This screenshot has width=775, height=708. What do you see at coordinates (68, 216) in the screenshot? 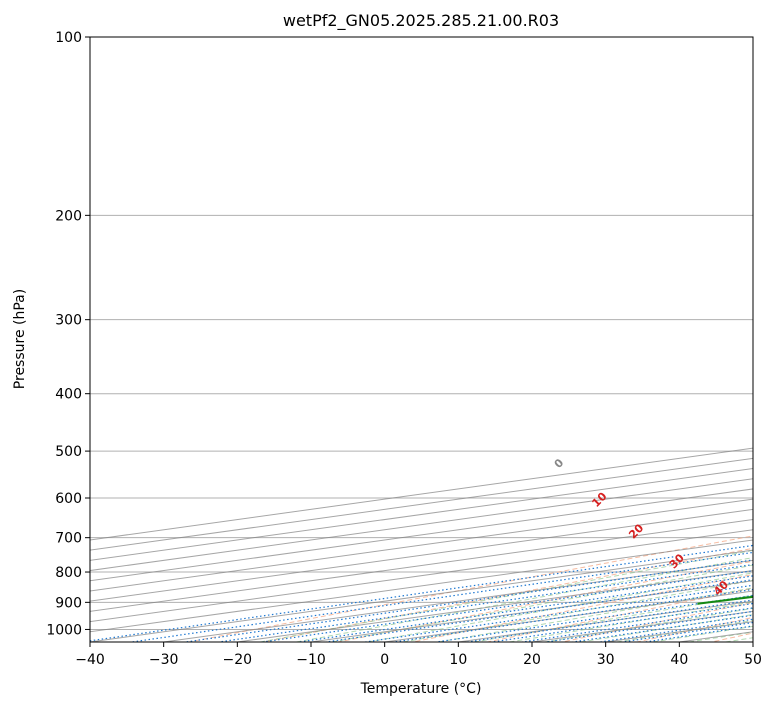
I see `y-tick-label: 200` at bounding box center [68, 216].